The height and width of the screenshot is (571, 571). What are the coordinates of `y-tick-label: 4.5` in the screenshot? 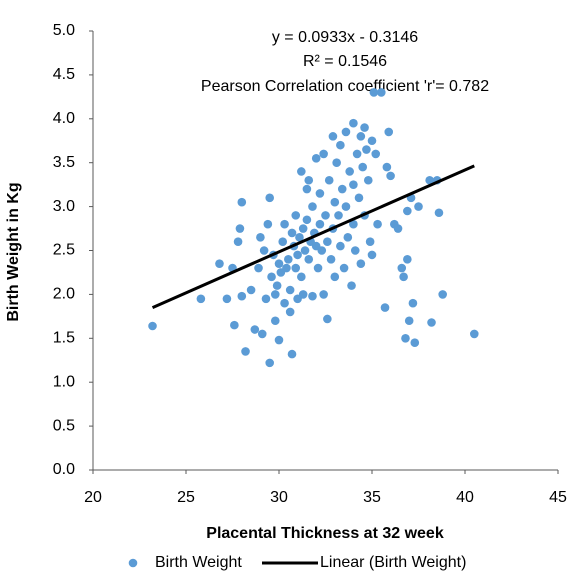 It's located at (64, 74).